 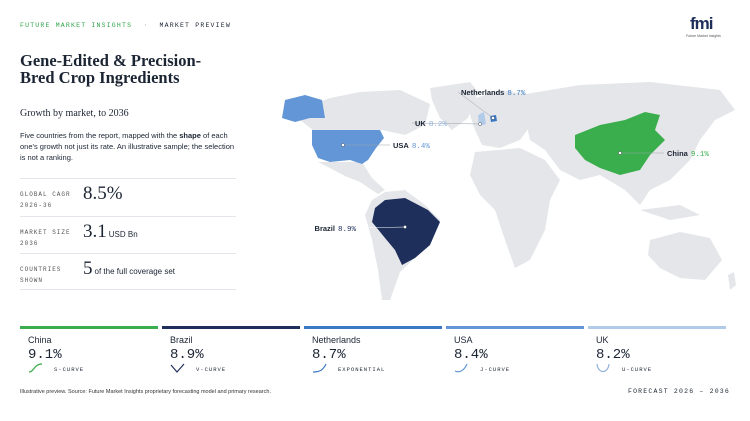 What do you see at coordinates (637, 369) in the screenshot?
I see `card-curve: U-CURVE` at bounding box center [637, 369].